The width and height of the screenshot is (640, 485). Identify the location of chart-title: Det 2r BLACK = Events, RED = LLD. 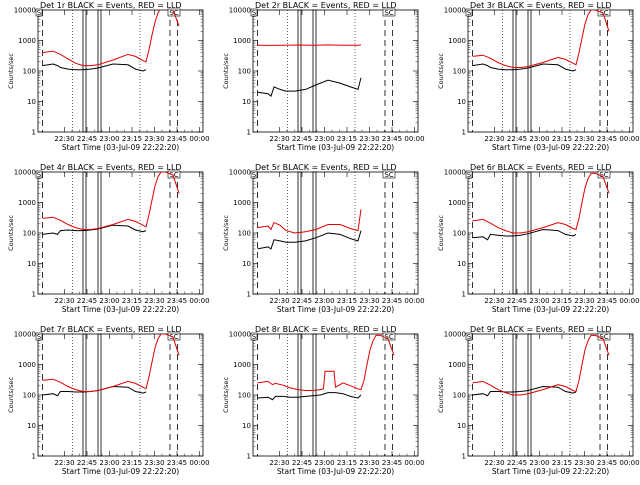
(326, 5).